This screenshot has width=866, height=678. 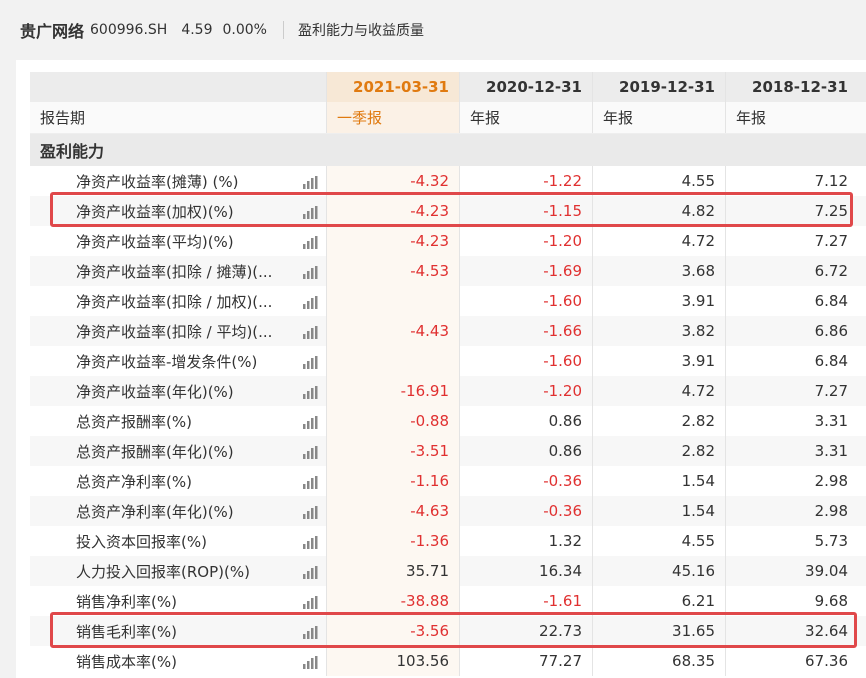 I want to click on value-cell: 3.31, so click(x=795, y=421).